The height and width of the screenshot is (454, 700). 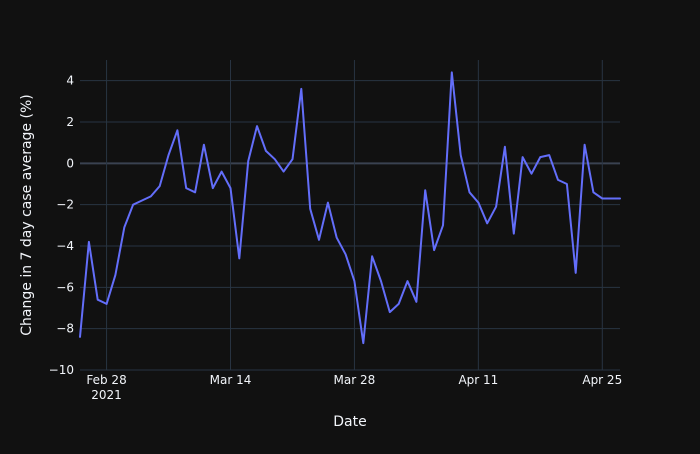 I want to click on x-tick-label: Apr 25, so click(x=602, y=380).